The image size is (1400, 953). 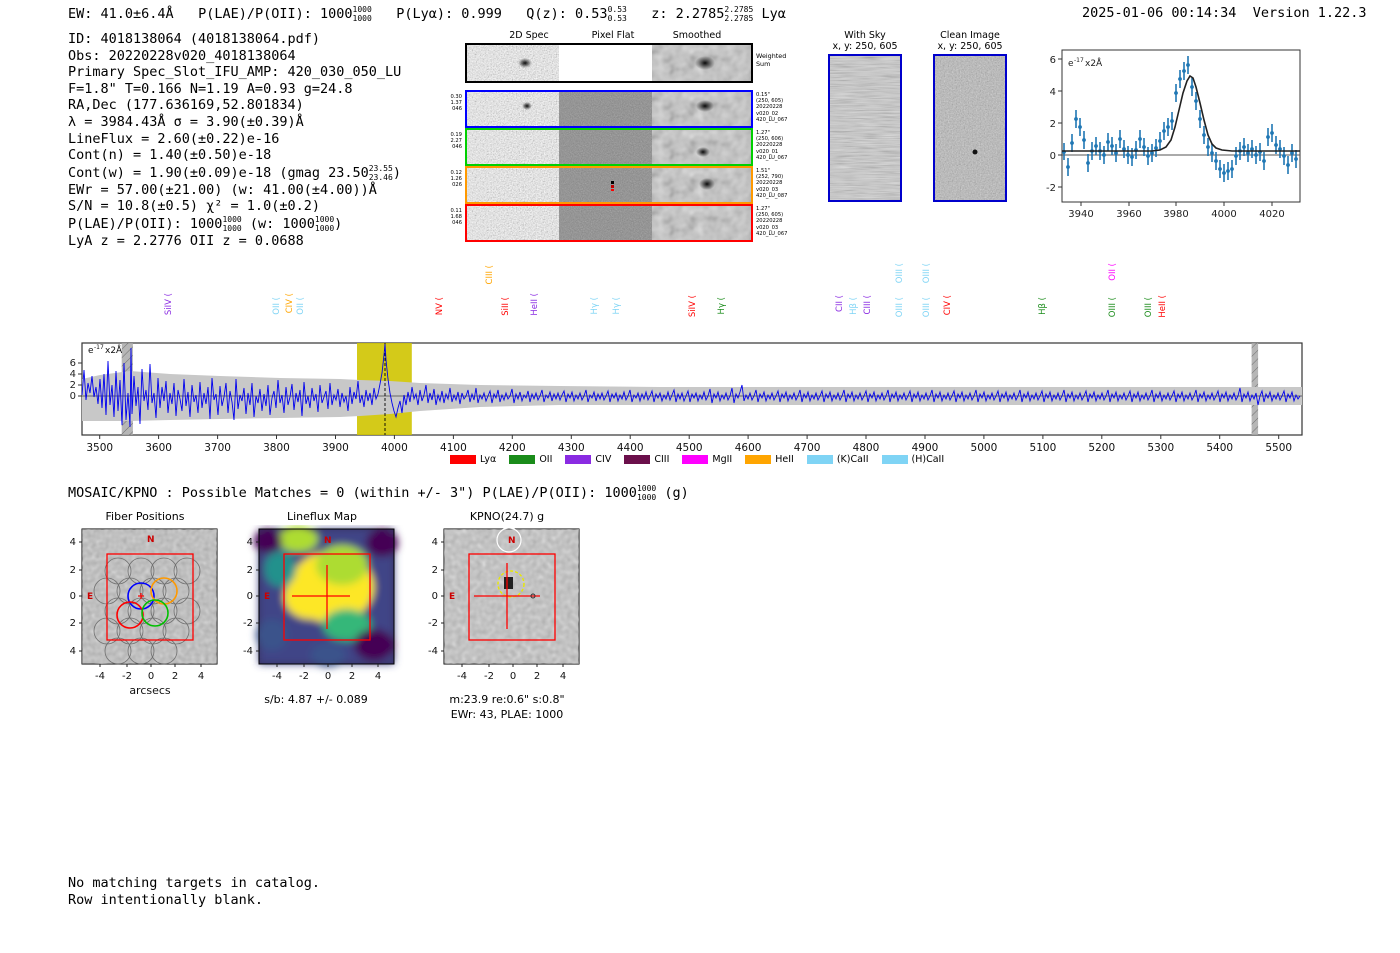 I want to click on legend-swatch-heii, so click(x=758, y=459).